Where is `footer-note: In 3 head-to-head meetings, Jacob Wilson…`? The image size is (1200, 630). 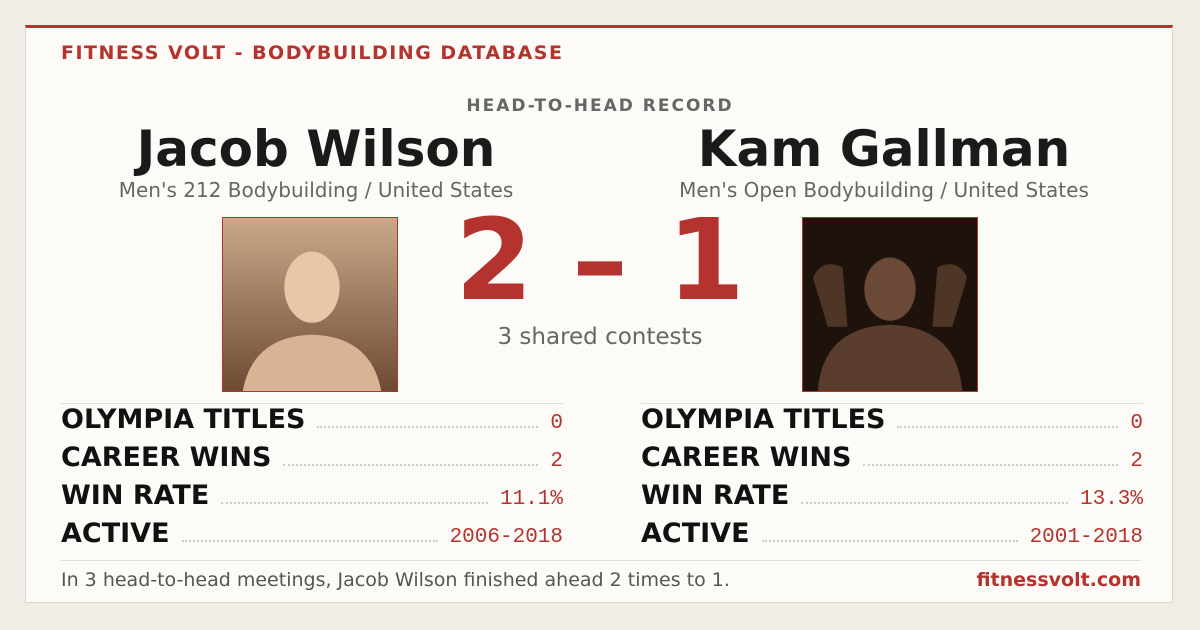 footer-note: In 3 head-to-head meetings, Jacob Wilson… is located at coordinates (395, 580).